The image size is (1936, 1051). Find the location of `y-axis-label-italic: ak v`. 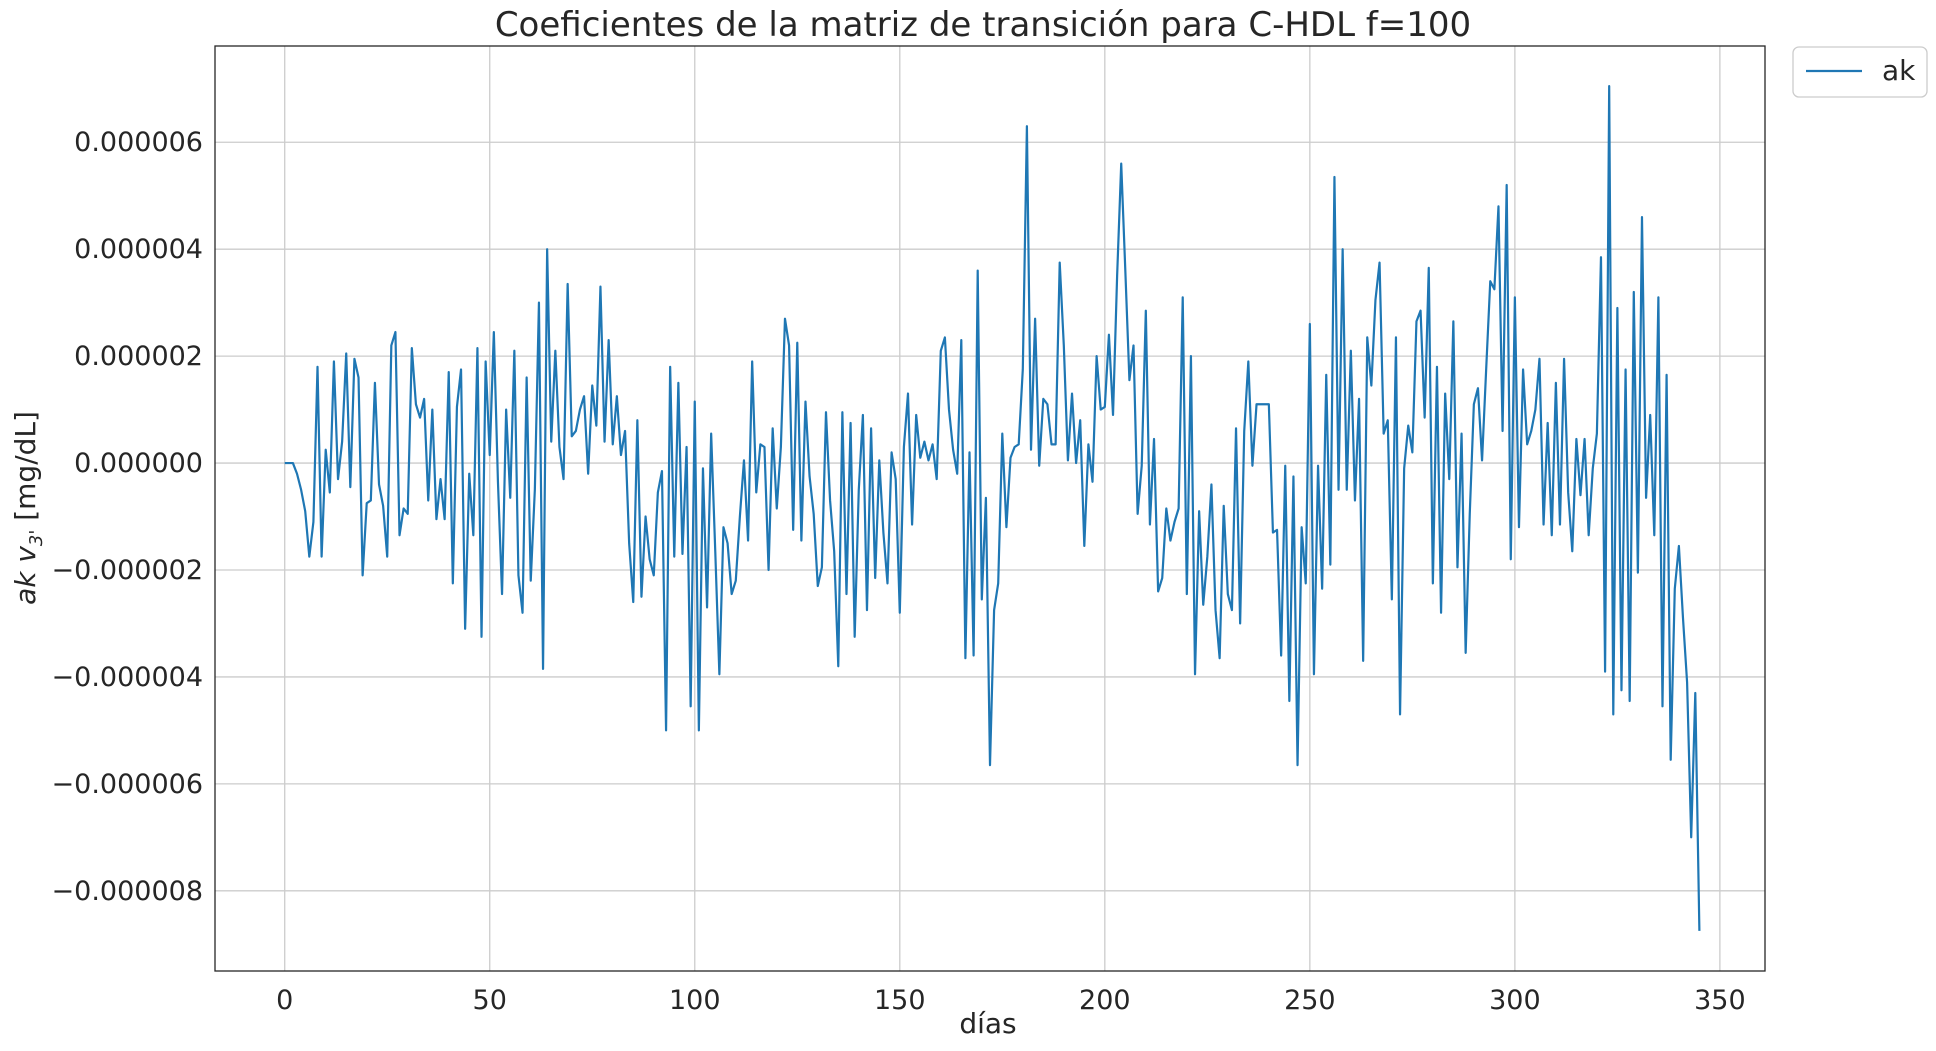

y-axis-label-italic: ak v is located at coordinates (25, 575).